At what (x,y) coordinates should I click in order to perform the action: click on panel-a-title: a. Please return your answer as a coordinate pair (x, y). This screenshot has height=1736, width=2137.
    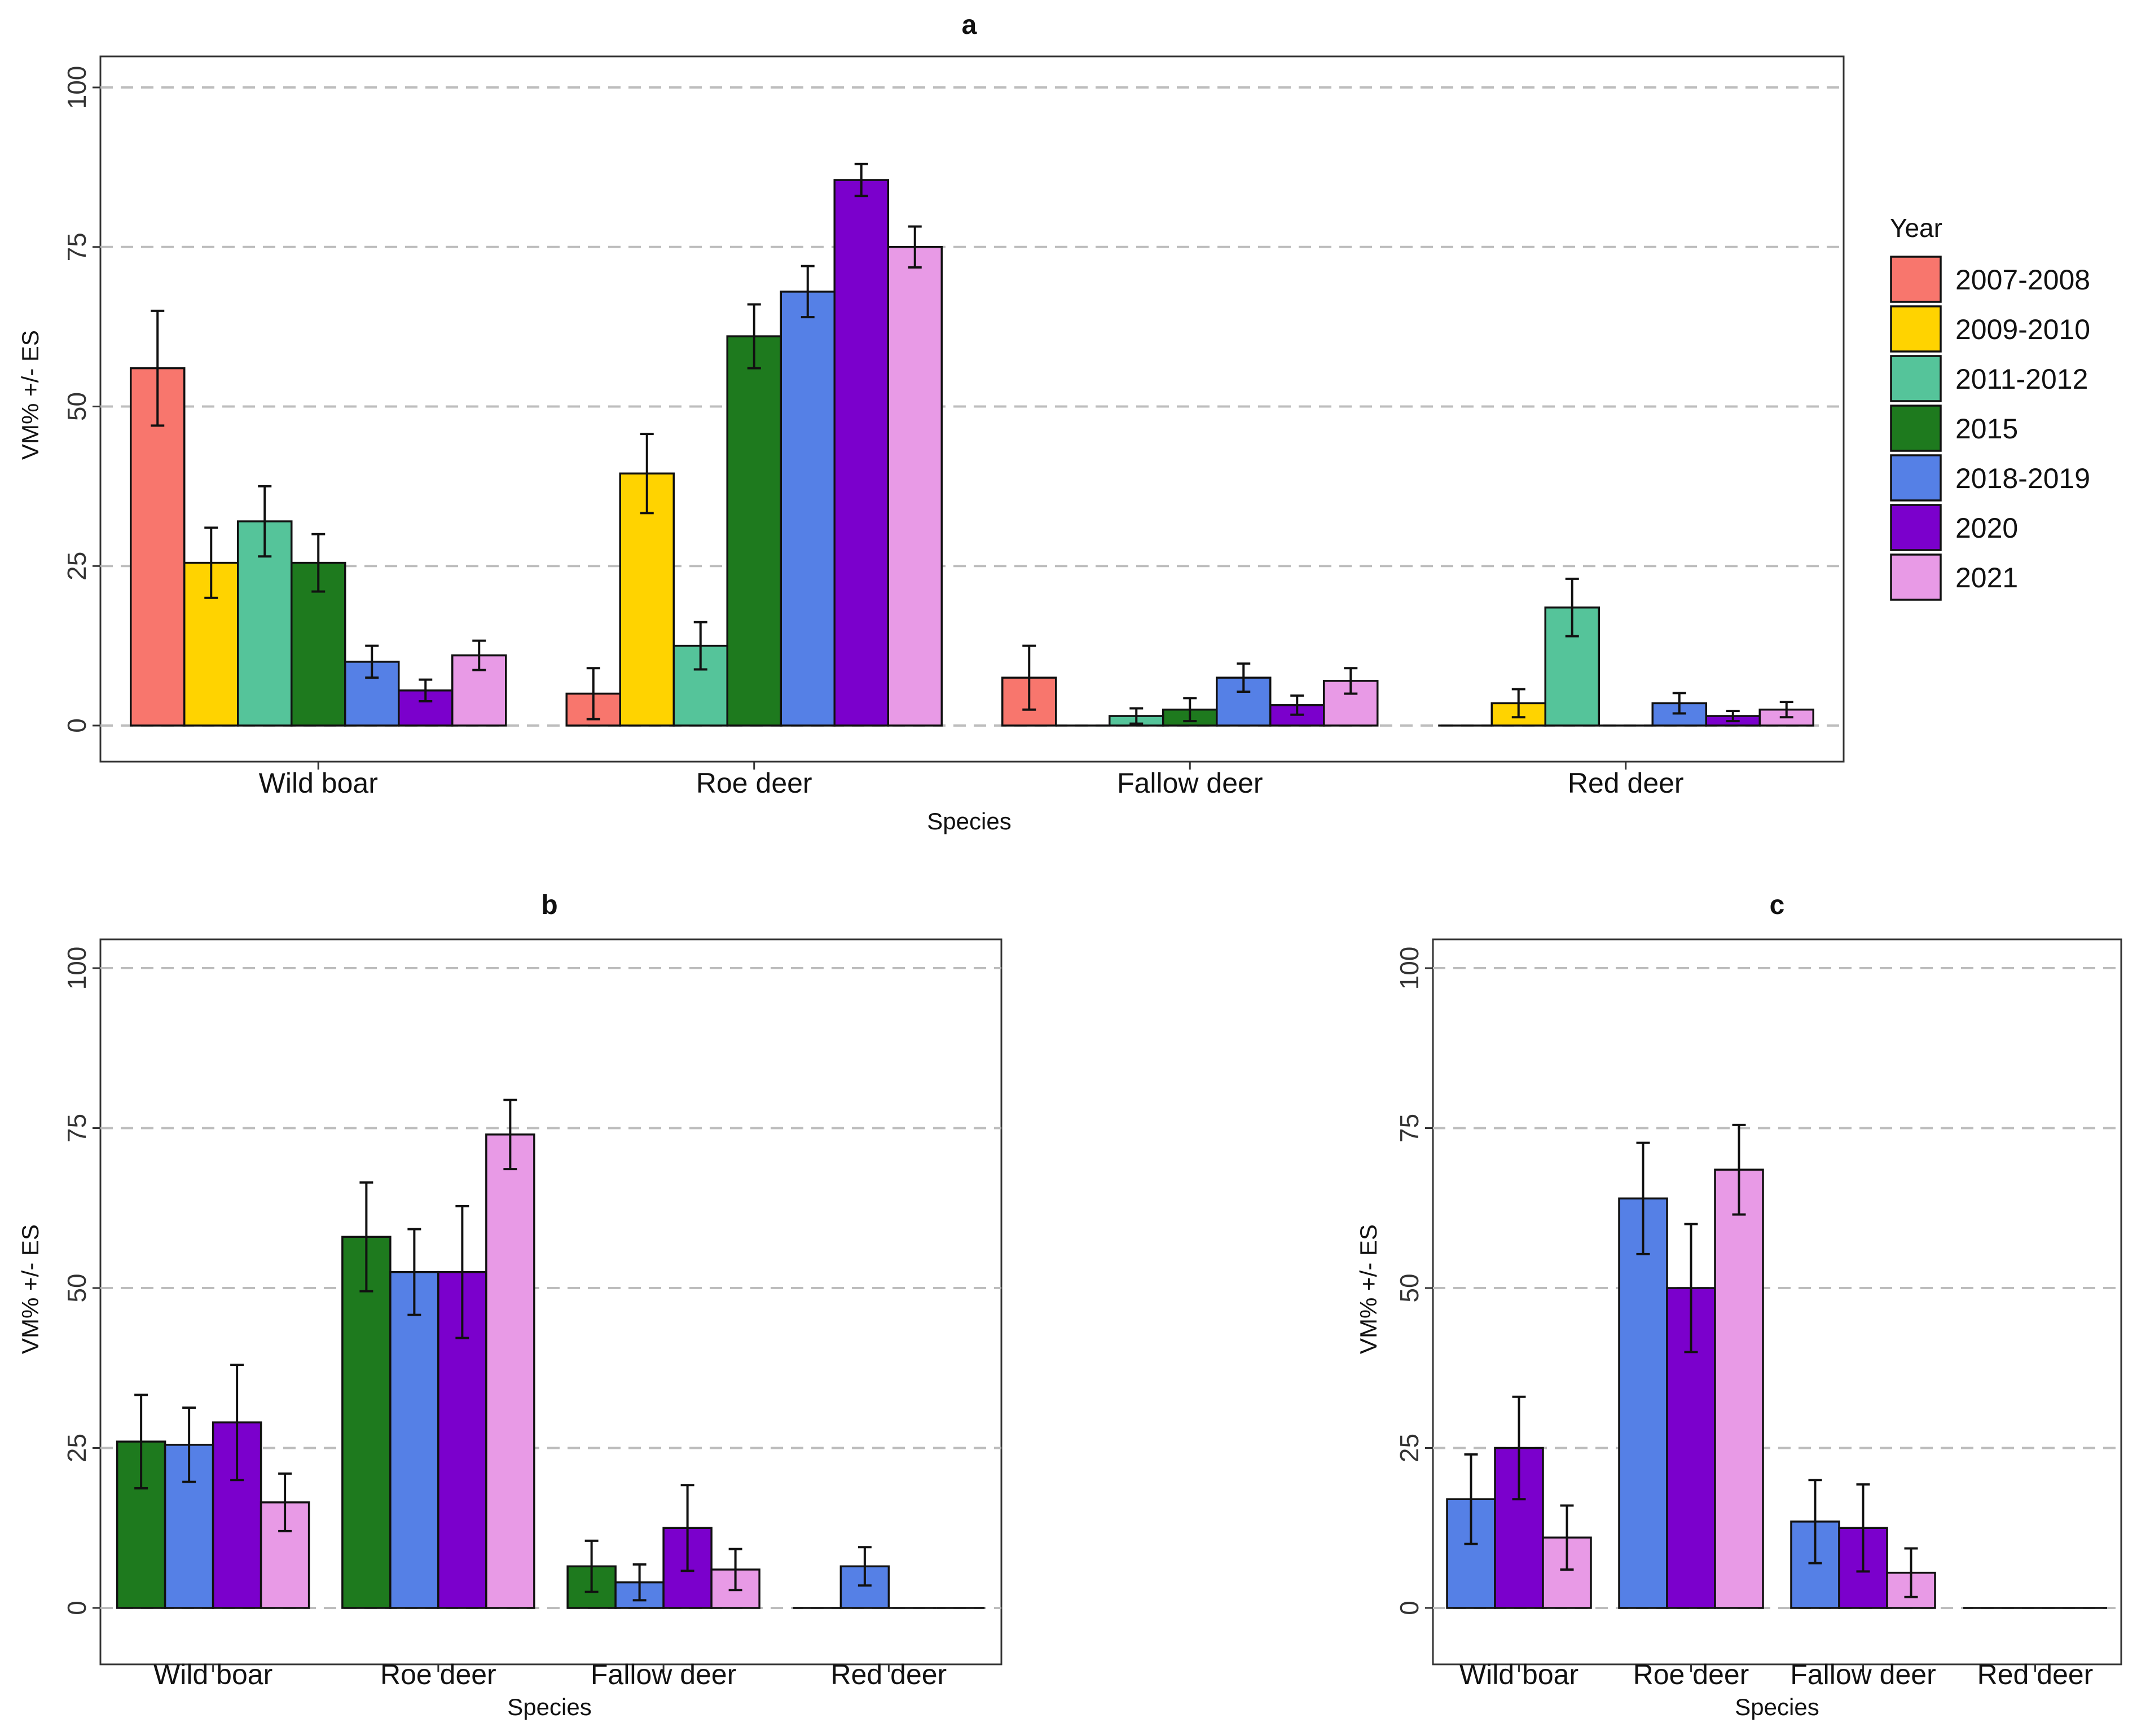
    Looking at the image, I should click on (969, 25).